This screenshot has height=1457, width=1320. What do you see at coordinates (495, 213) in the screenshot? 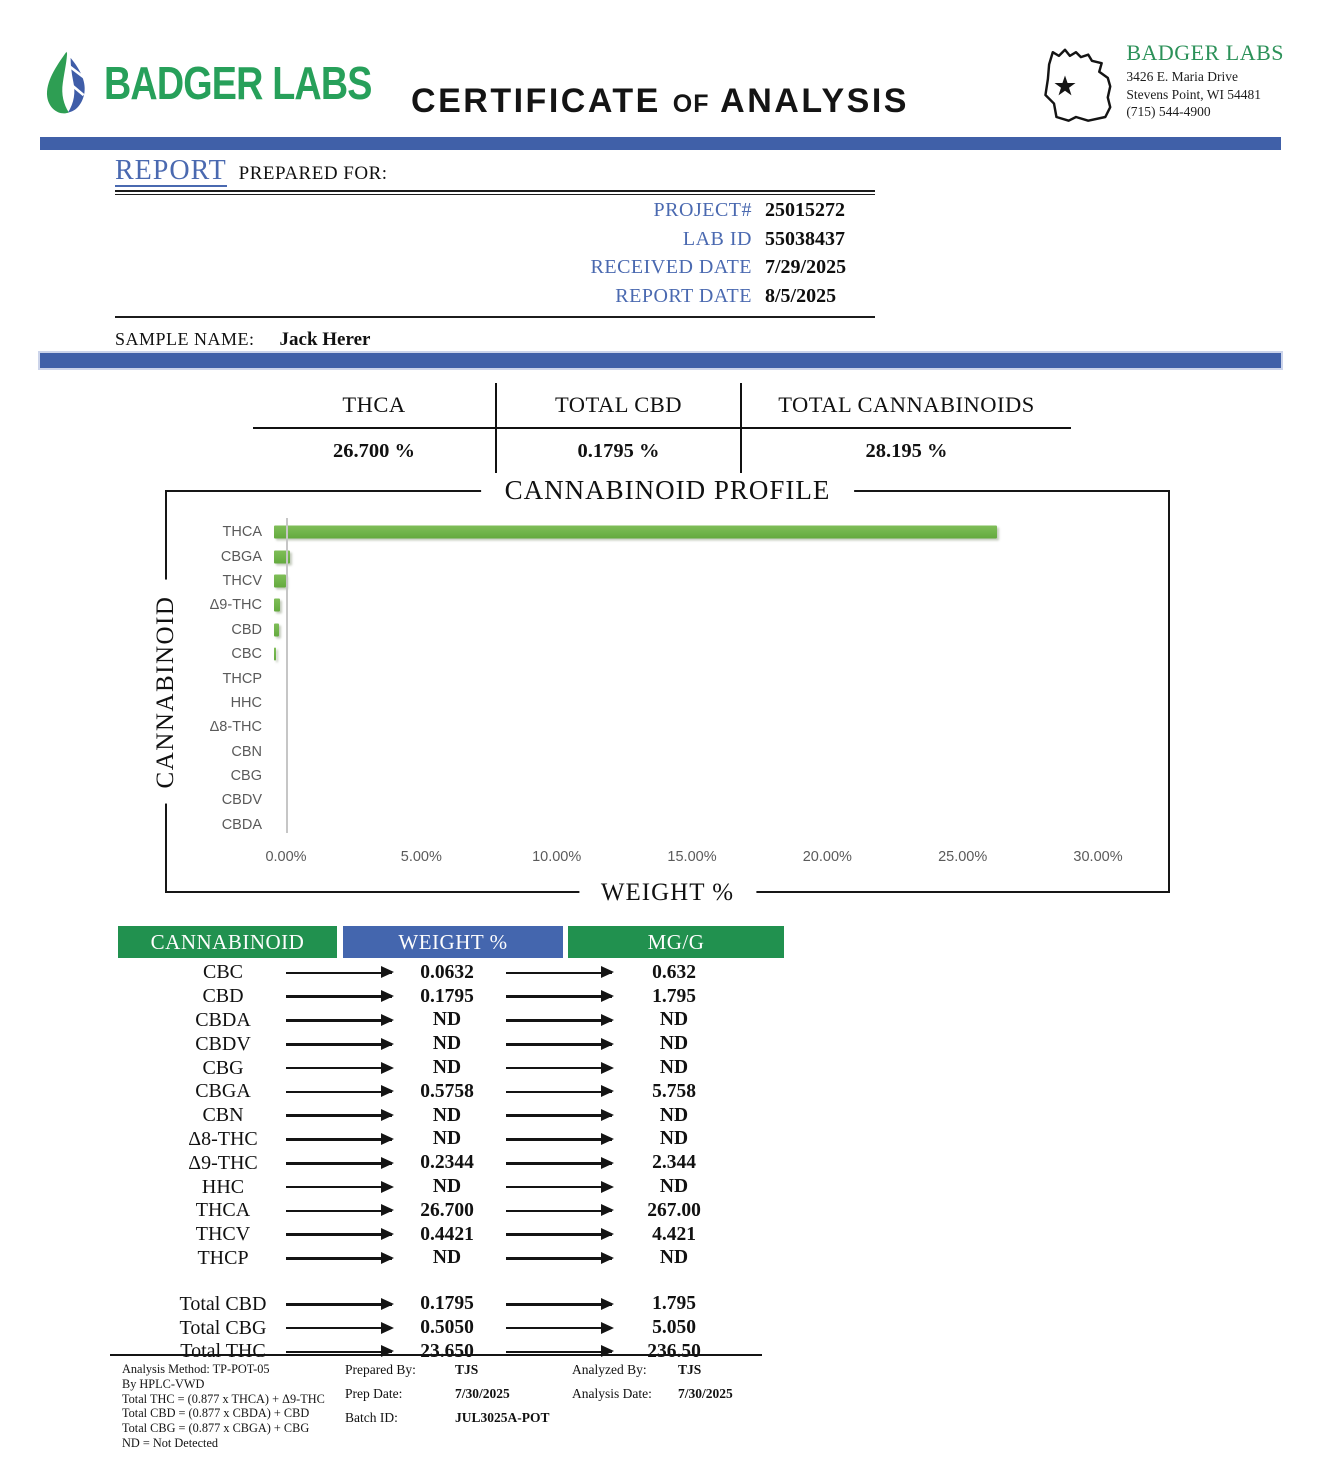
I see `report-field-row: PROJECT# 25015272` at bounding box center [495, 213].